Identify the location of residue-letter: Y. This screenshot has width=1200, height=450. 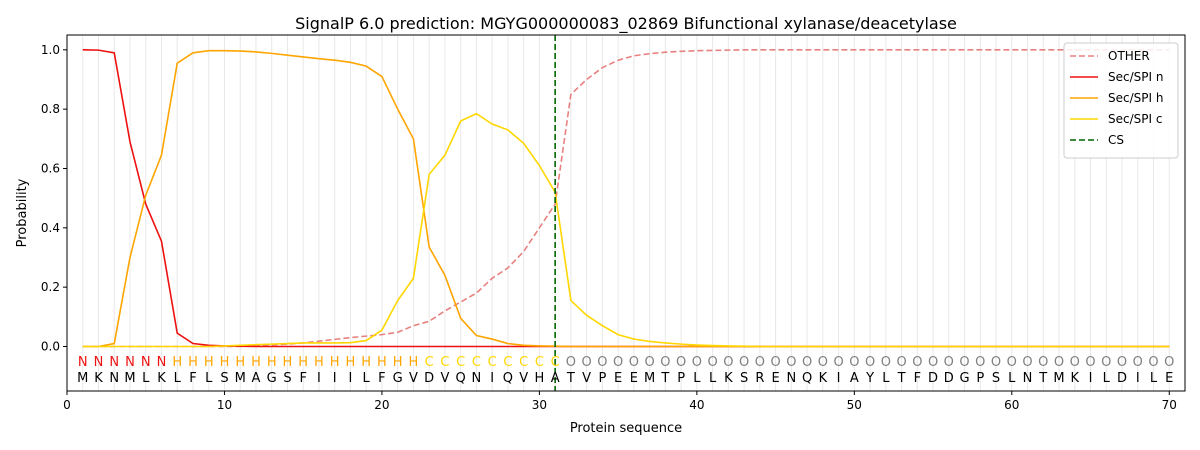
(869, 378).